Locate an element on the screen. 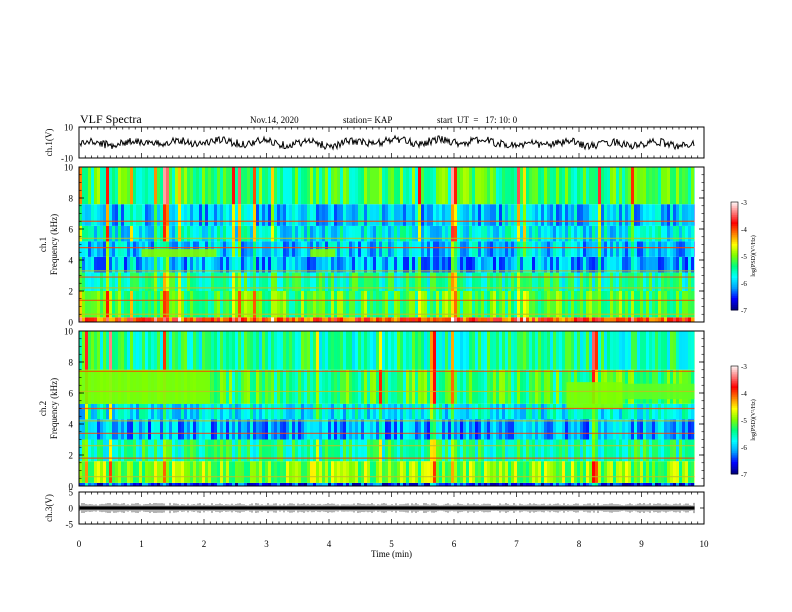  x-tick-label: 8 is located at coordinates (579, 544).